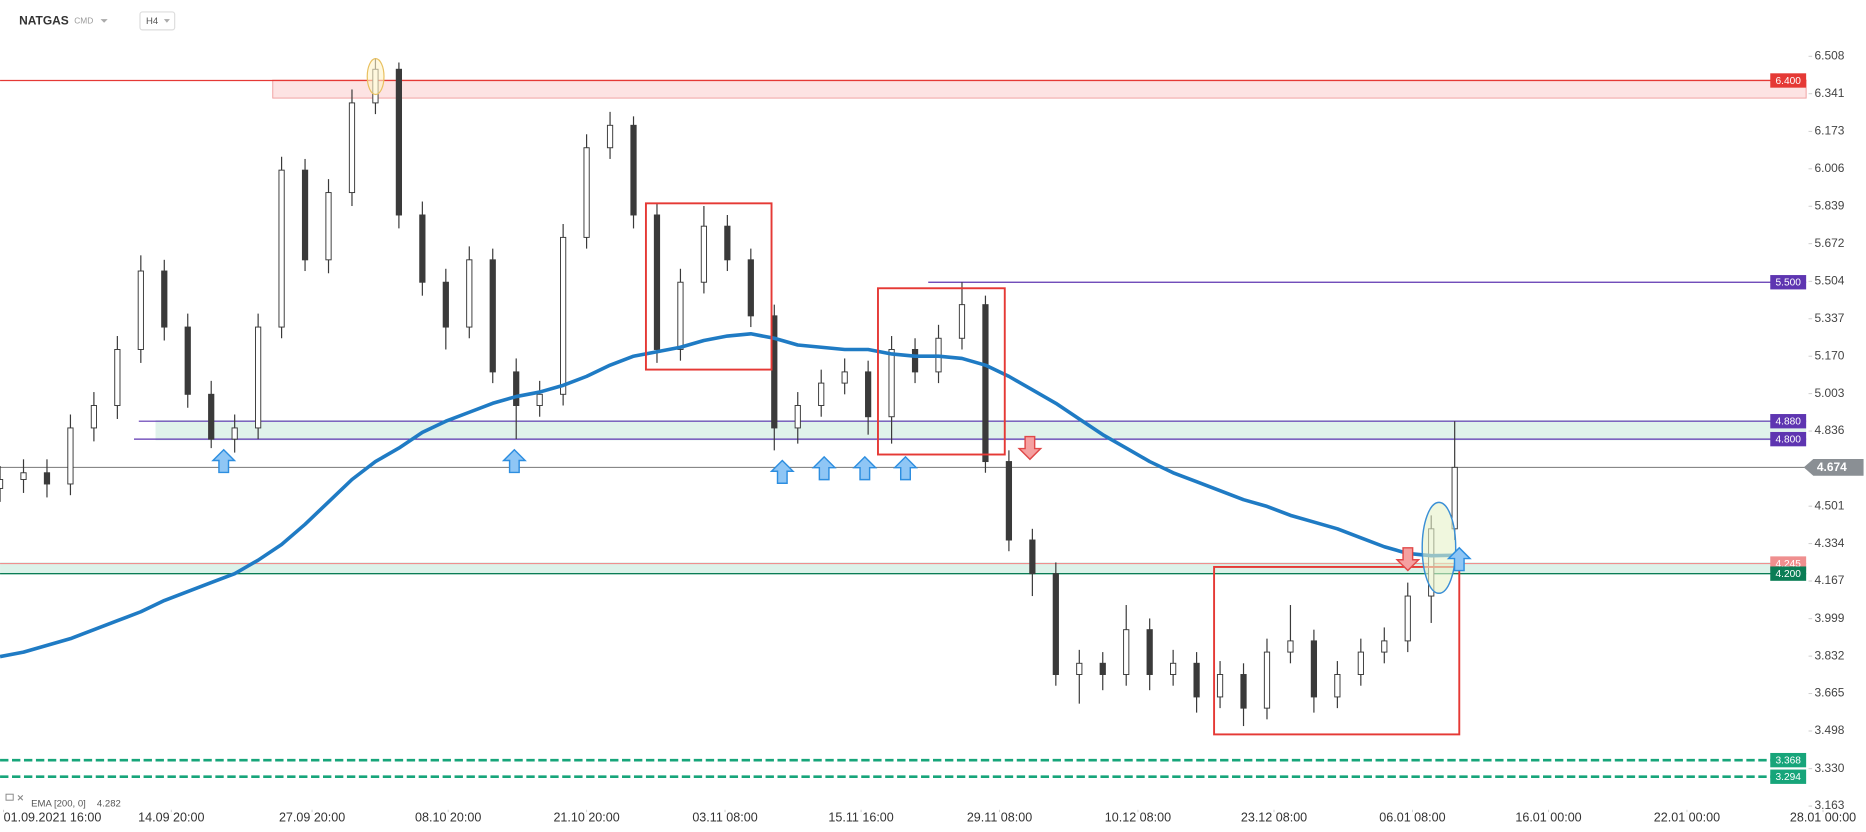 This screenshot has width=1866, height=832. I want to click on y-tick-label: 3.665, so click(1830, 693).